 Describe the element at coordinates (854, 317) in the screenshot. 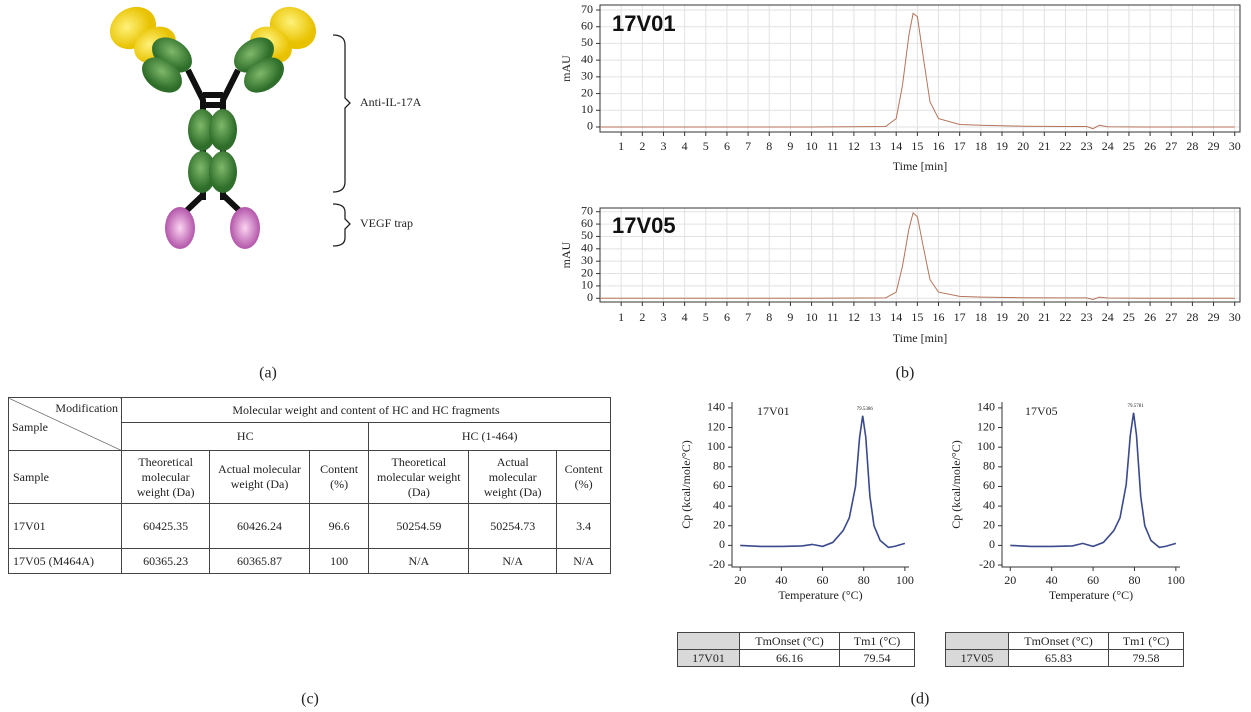

I see `x-tick-label: 12` at that location.